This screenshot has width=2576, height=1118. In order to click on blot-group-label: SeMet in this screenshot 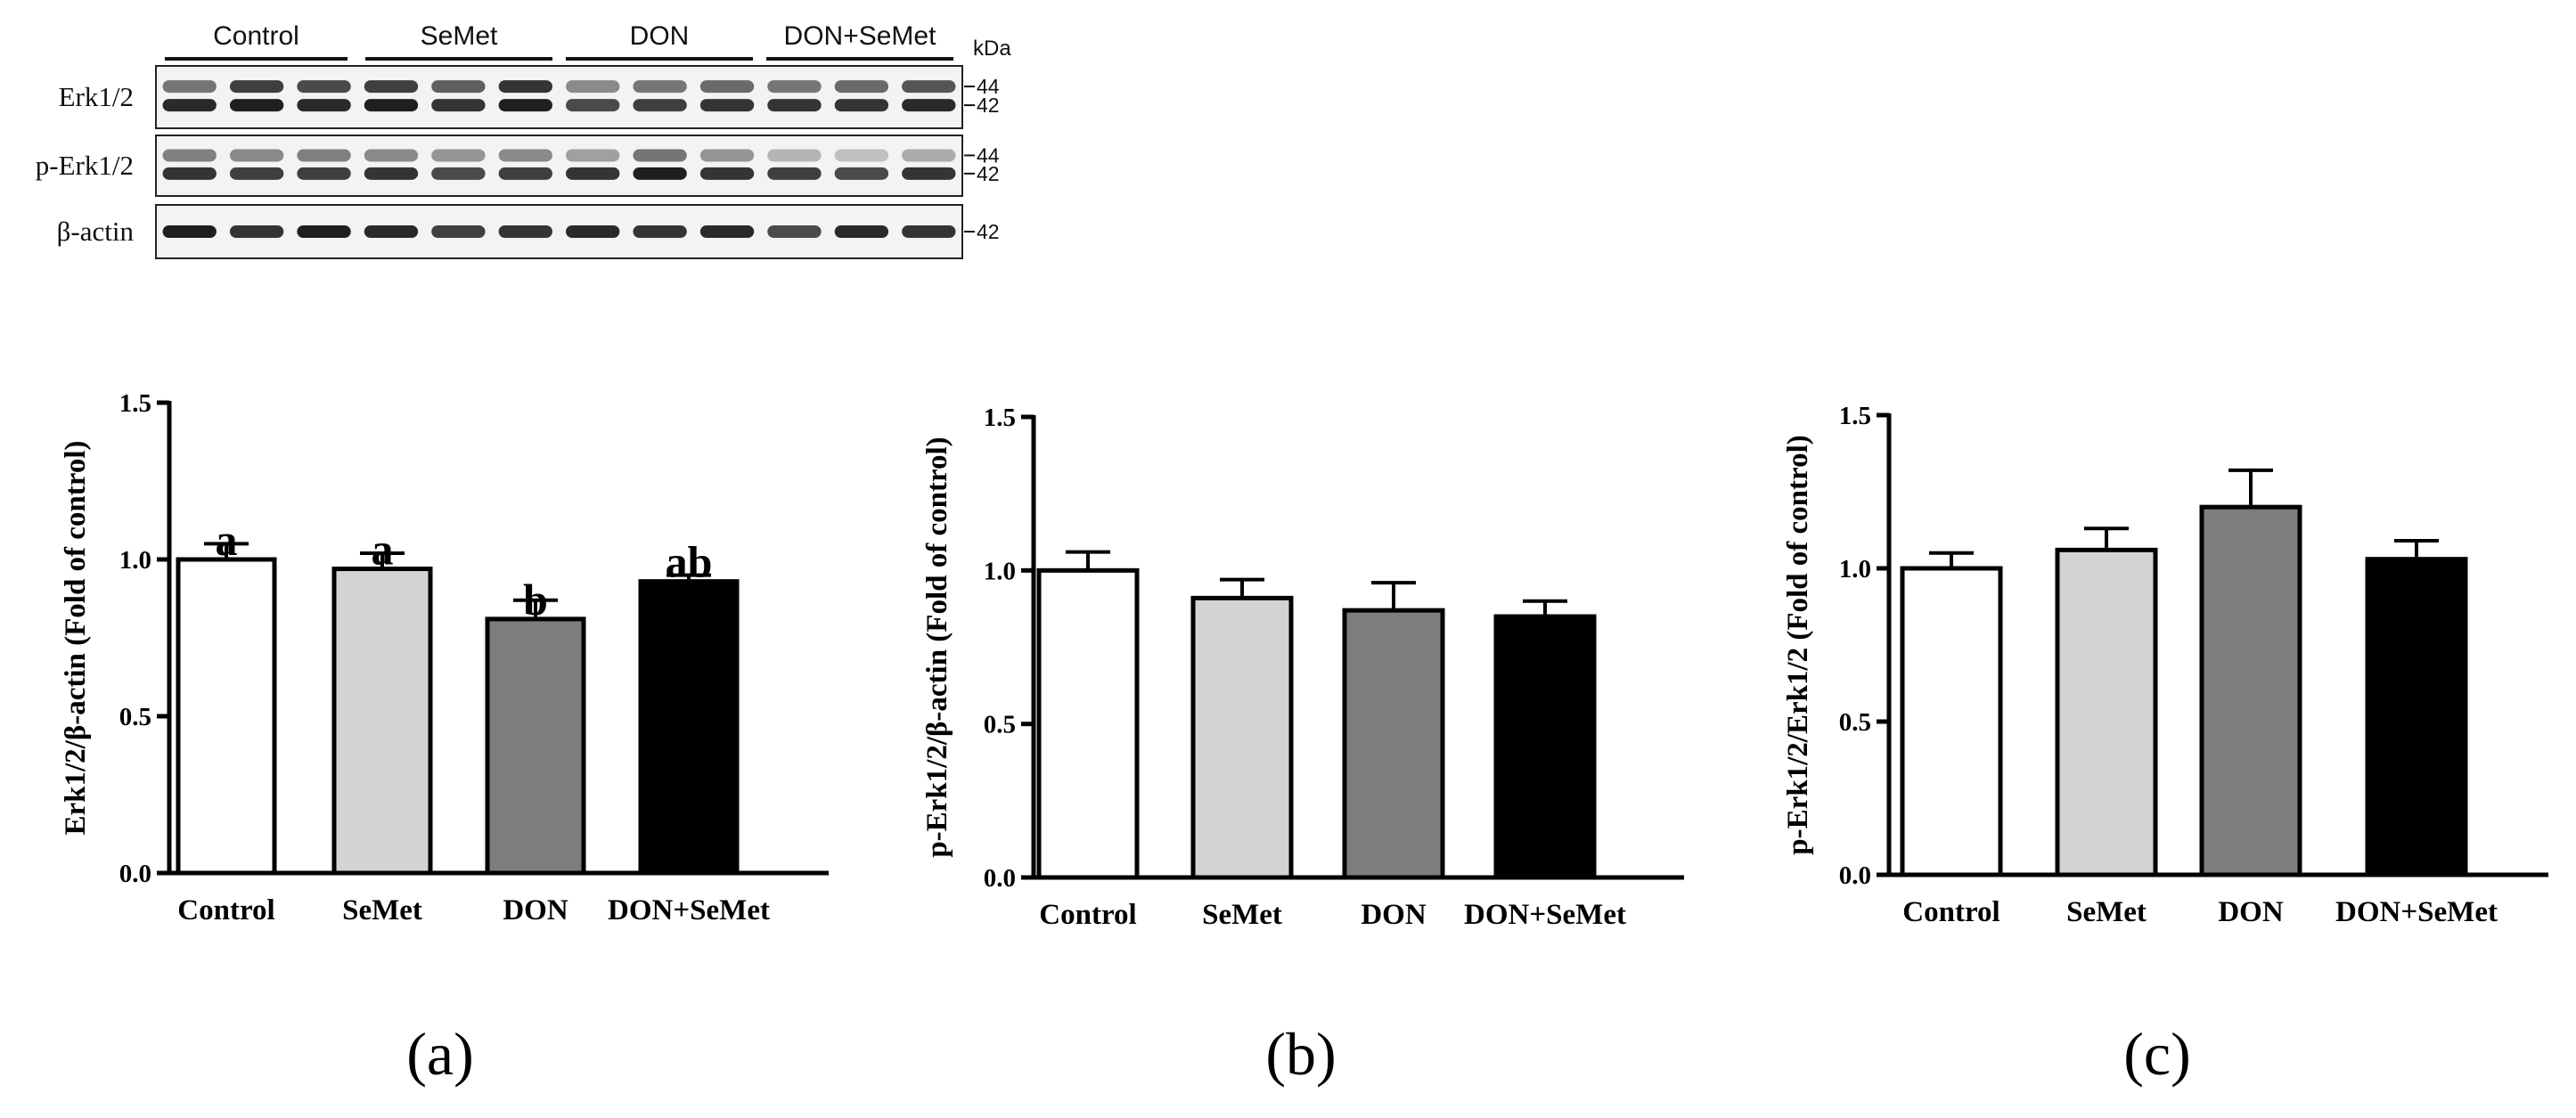, I will do `click(459, 36)`.